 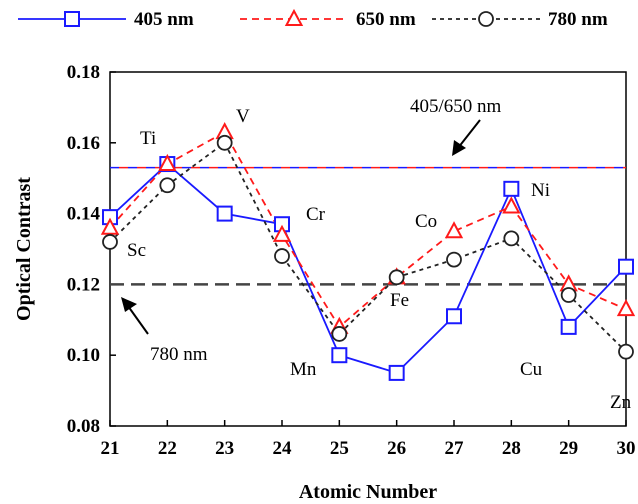 What do you see at coordinates (455, 448) in the screenshot?
I see `x-tick-label: 27` at bounding box center [455, 448].